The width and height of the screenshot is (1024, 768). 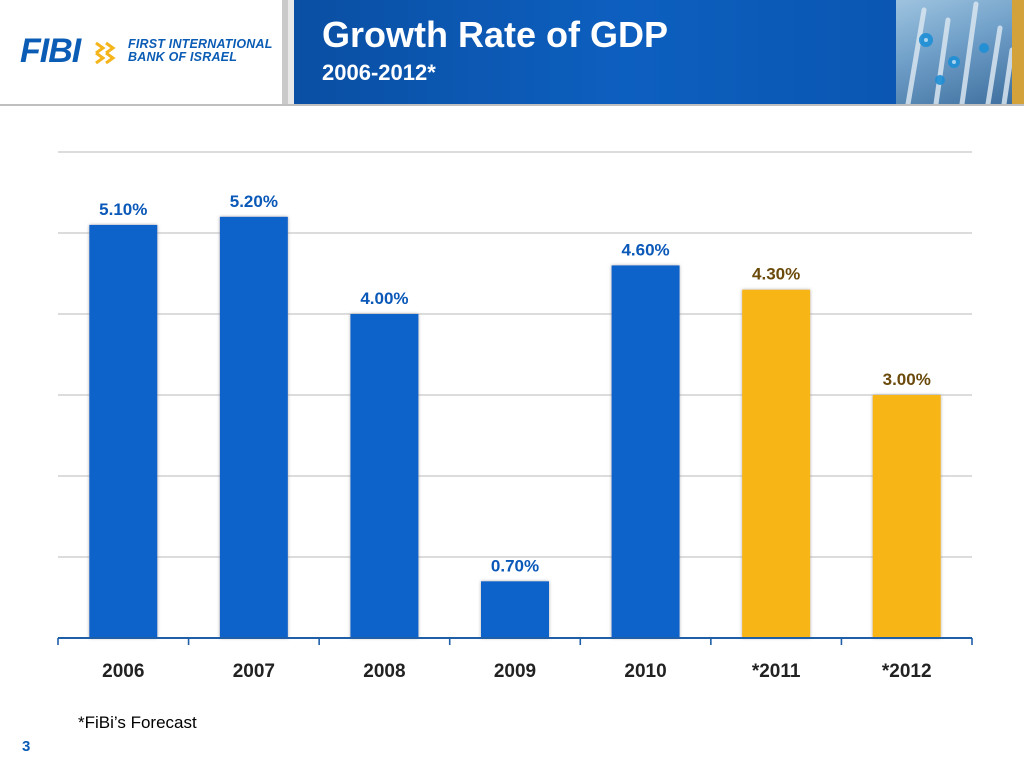 I want to click on logo-name-line1: FIRST INTERNATIONAL, so click(x=200, y=44).